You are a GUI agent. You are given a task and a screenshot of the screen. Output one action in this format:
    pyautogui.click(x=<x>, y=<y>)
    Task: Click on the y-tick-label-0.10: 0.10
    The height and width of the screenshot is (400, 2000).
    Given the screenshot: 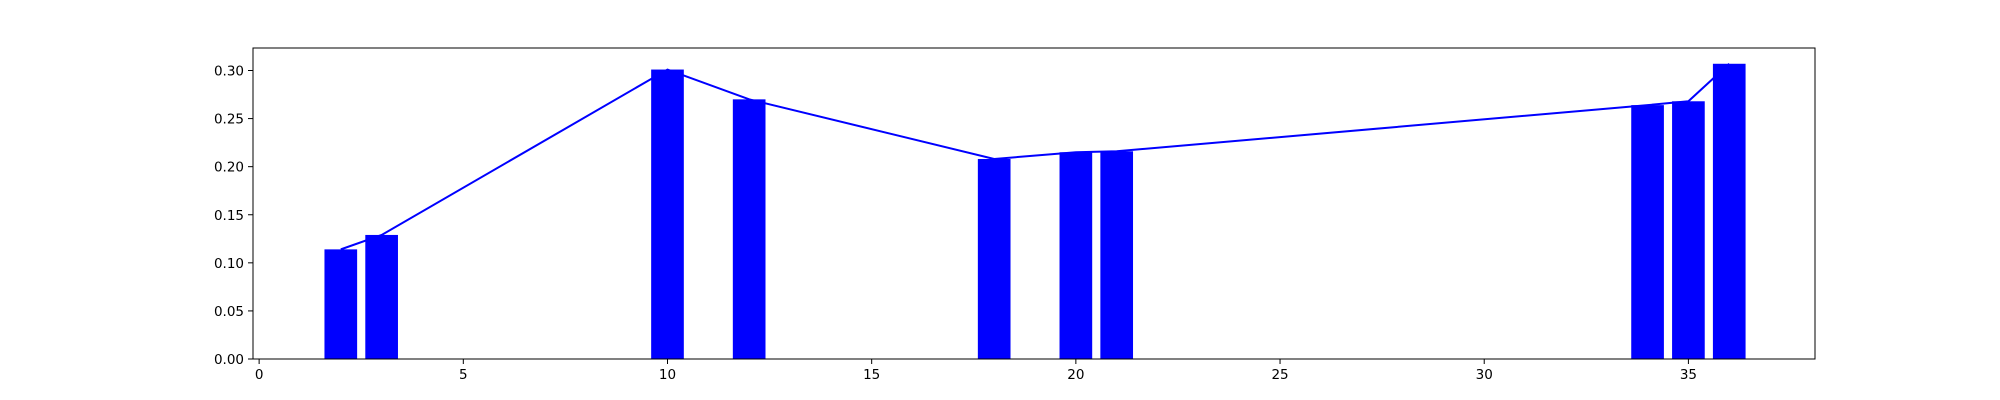 What is the action you would take?
    pyautogui.click(x=229, y=264)
    